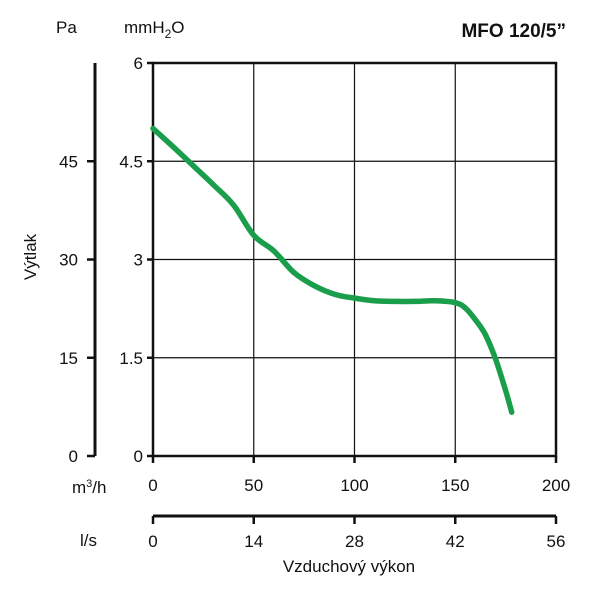  What do you see at coordinates (349, 566) in the screenshot?
I see `x-axis-title: Vzduchový výkon` at bounding box center [349, 566].